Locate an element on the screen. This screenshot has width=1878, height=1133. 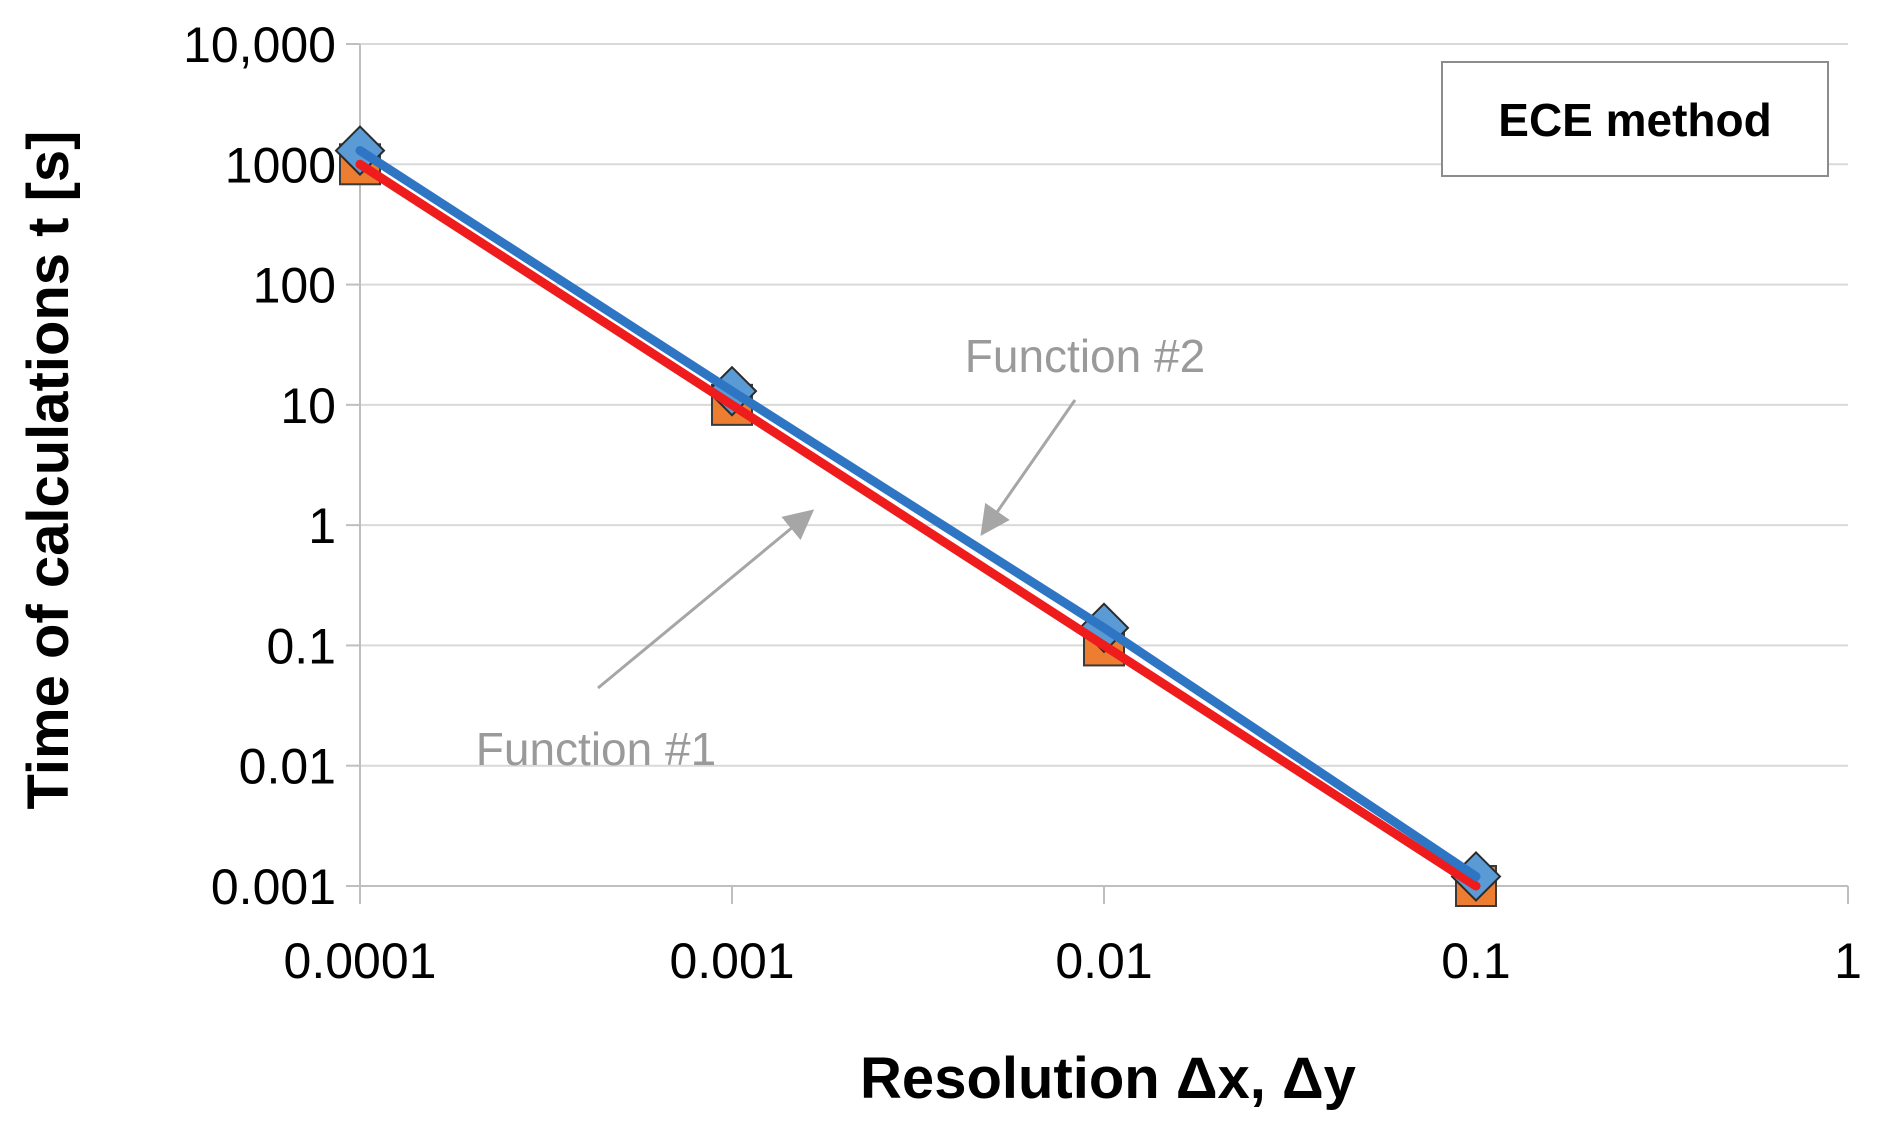
legend-box-frame is located at coordinates (1635, 119).